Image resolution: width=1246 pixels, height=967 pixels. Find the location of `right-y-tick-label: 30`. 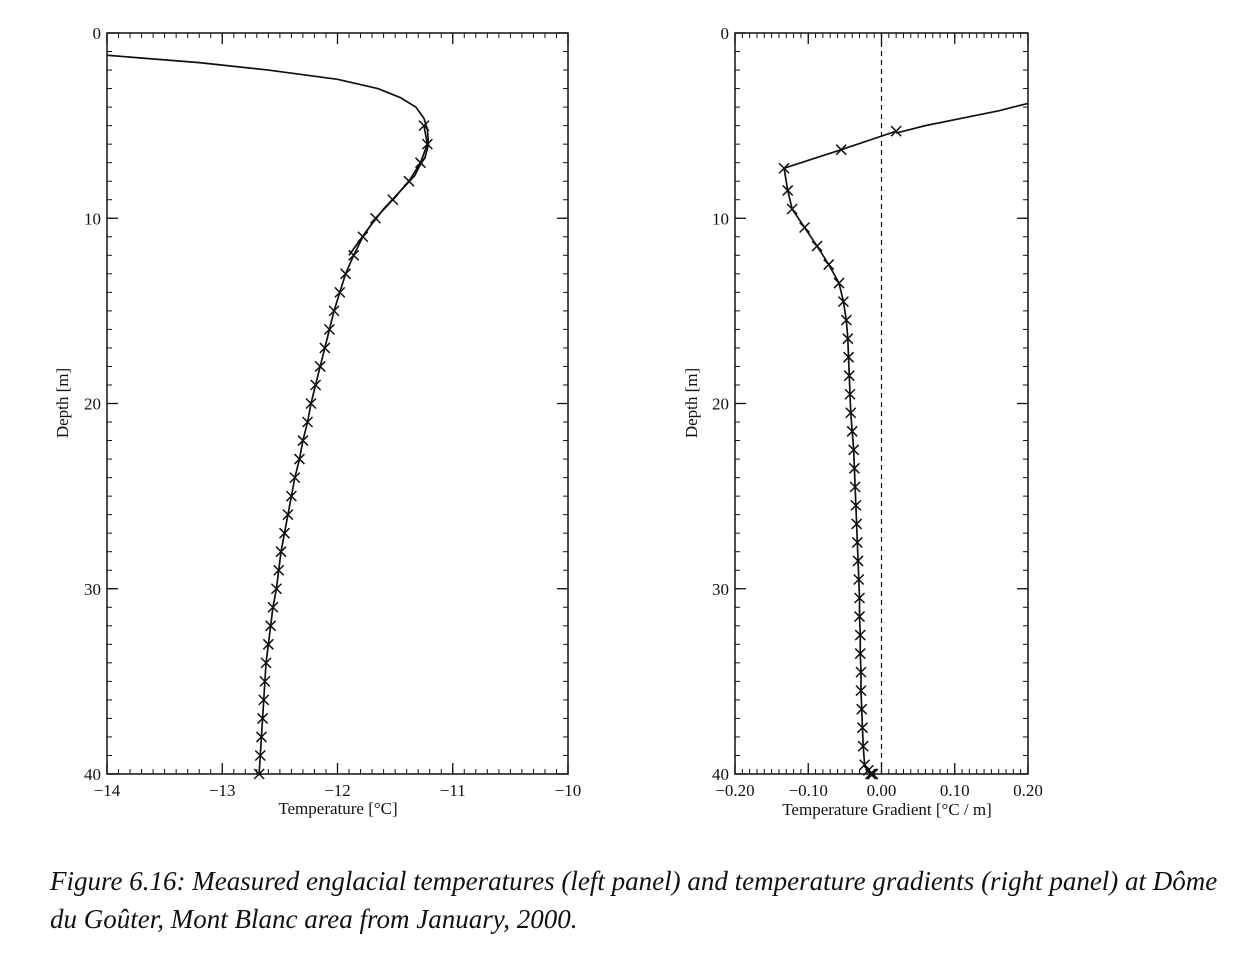

right-y-tick-label: 30 is located at coordinates (720, 589).